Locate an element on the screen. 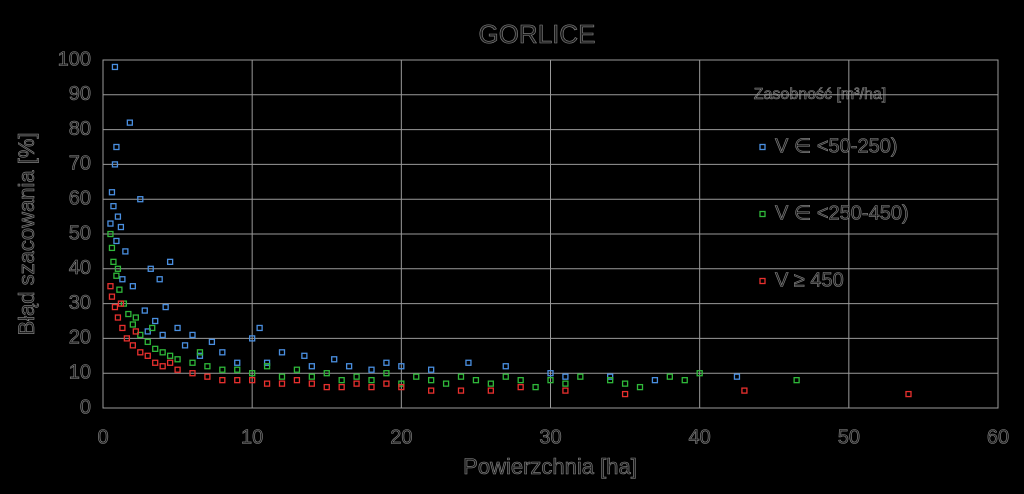 The width and height of the screenshot is (1024, 494). x-tick-label: 0 is located at coordinates (102, 437).